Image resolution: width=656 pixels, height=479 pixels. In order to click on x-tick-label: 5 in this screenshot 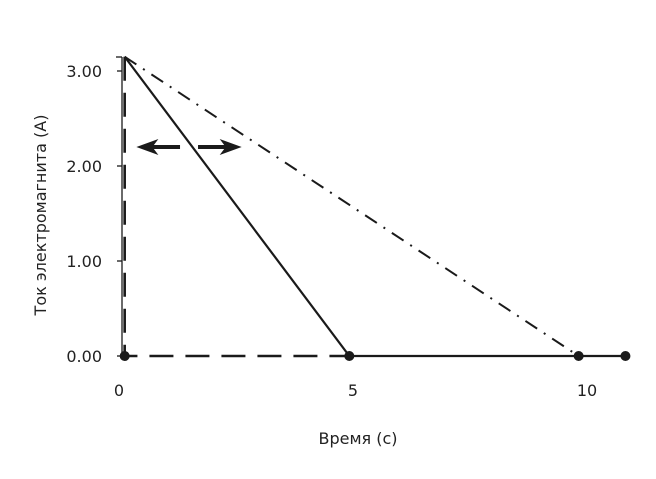, I will do `click(353, 390)`.